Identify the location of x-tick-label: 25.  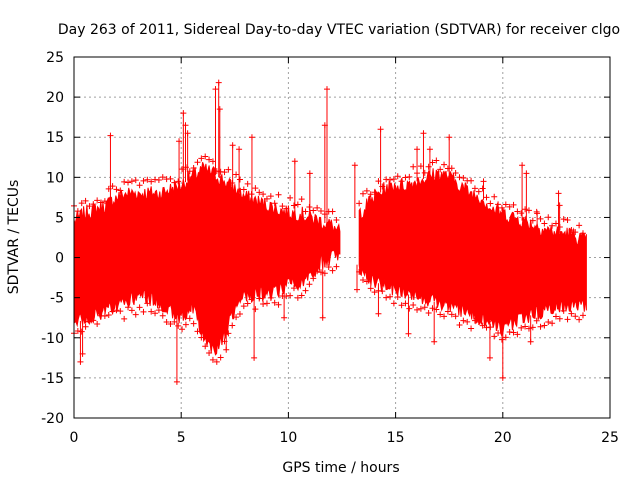
(610, 438).